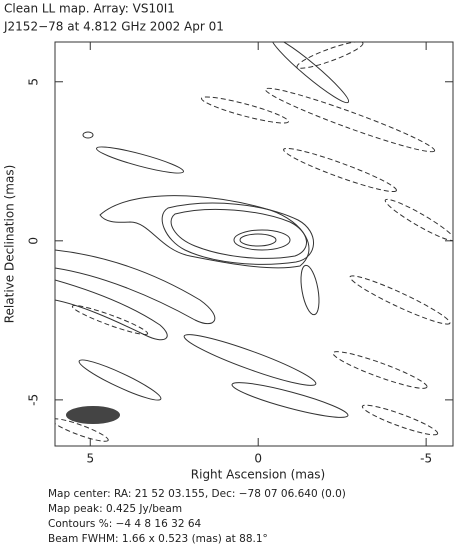 The image size is (455, 546). What do you see at coordinates (10, 244) in the screenshot?
I see `y-axis-label: Relative Declination (mas)` at bounding box center [10, 244].